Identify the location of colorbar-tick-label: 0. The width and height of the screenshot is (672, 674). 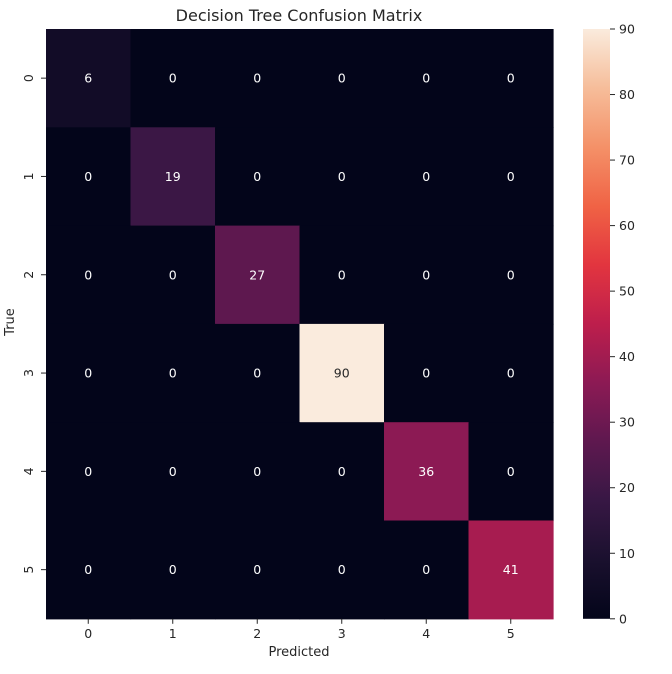
(623, 618).